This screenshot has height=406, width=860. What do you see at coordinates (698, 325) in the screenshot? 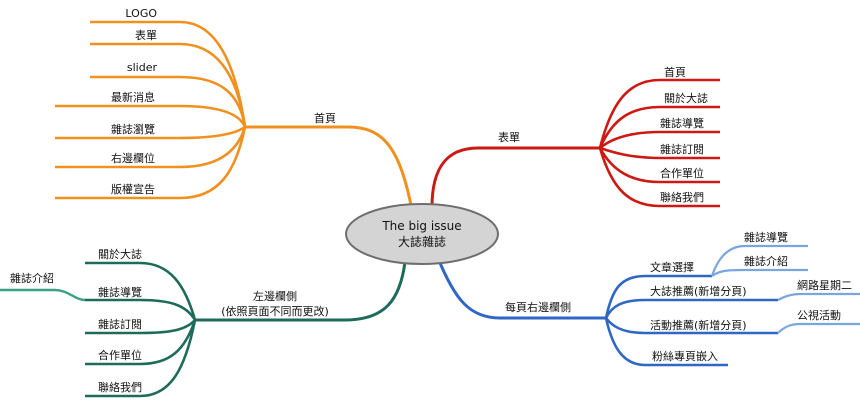
I see `right-item-events: 活動推薦(新增分頁)` at bounding box center [698, 325].